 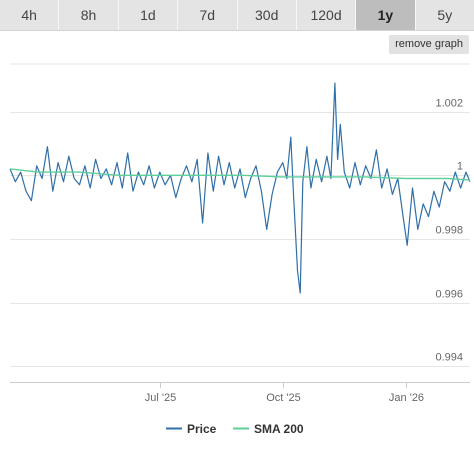 What do you see at coordinates (89, 15) in the screenshot?
I see `tab-8h: 8h` at bounding box center [89, 15].